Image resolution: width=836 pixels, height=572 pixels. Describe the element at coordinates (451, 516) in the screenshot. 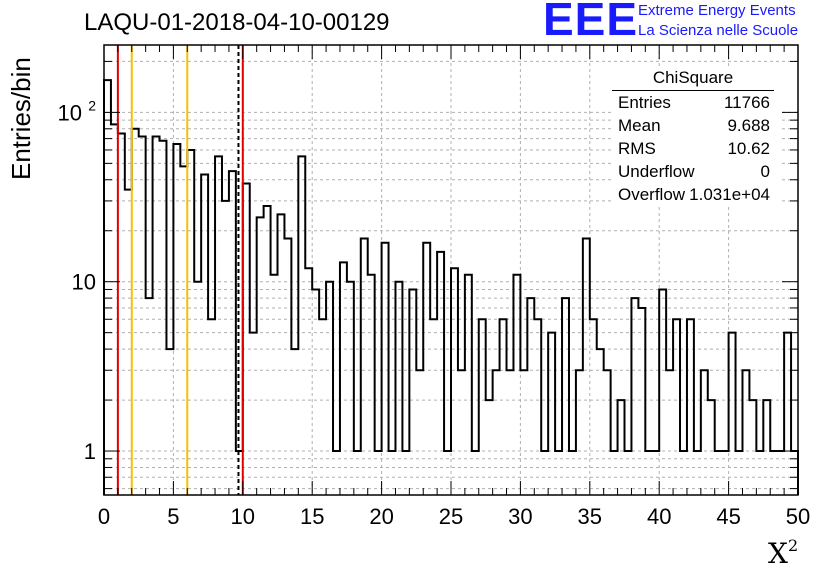

I see `x-tick-label: 25` at that location.